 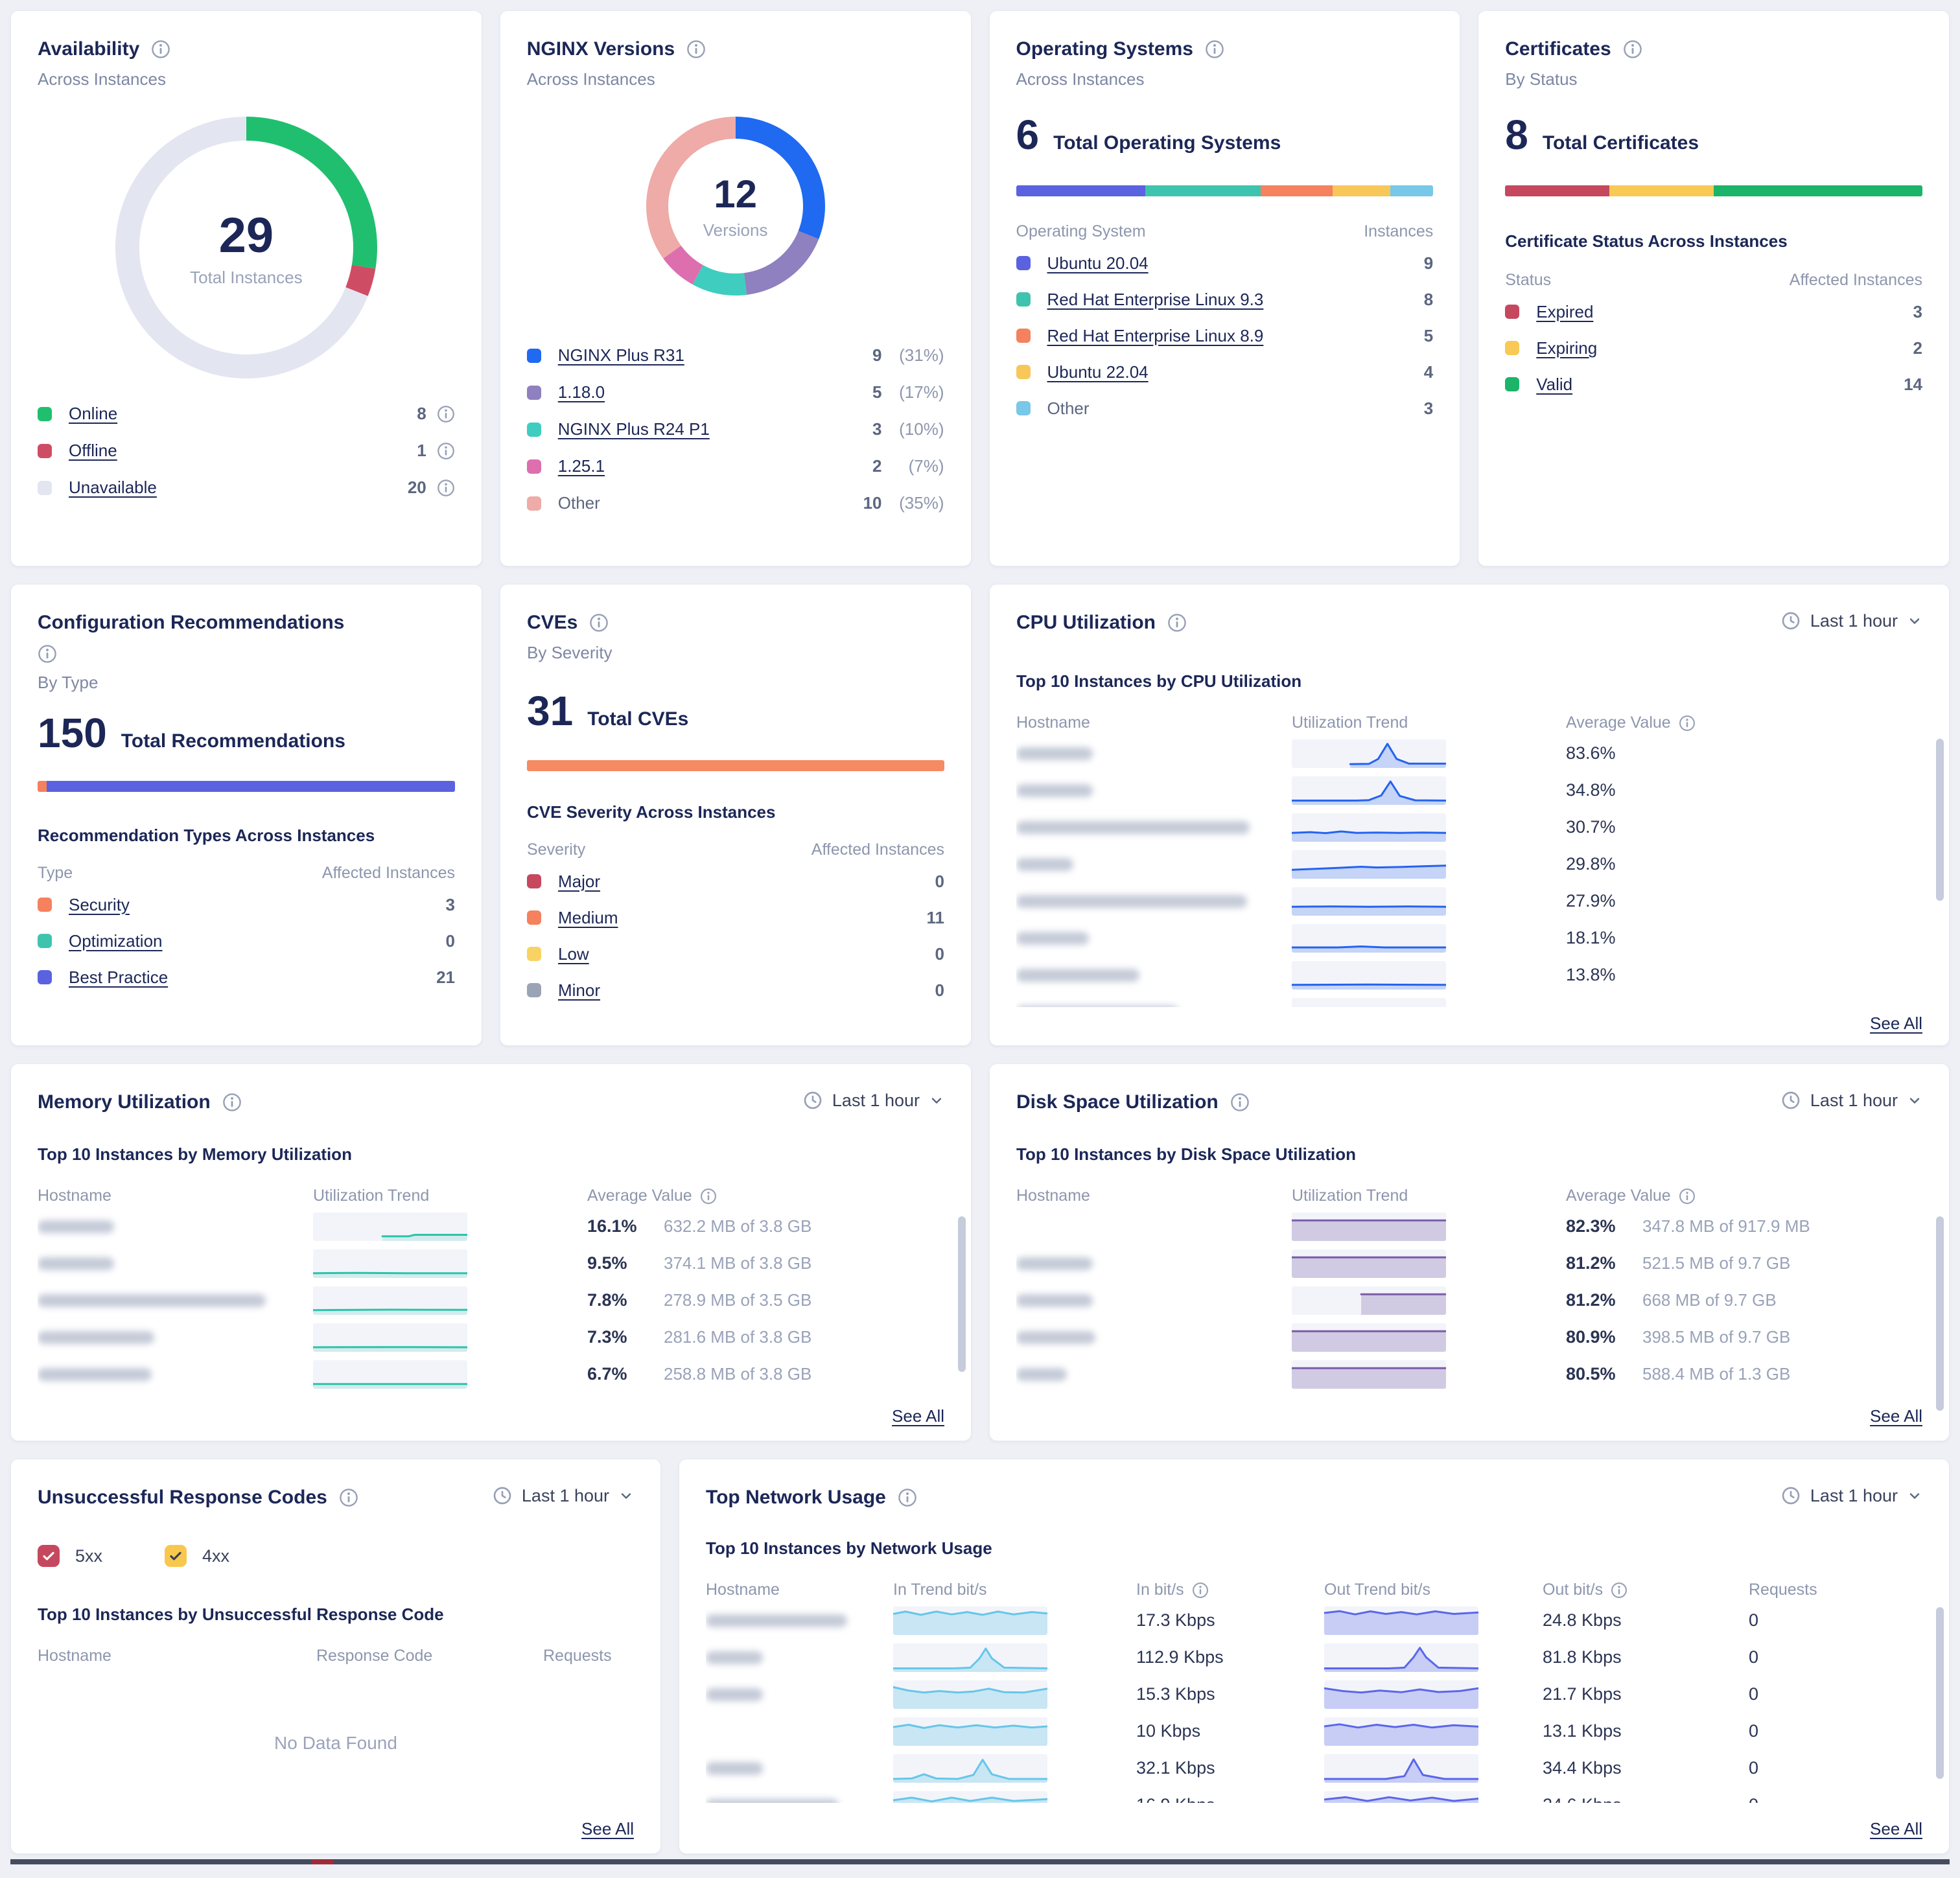 I want to click on table-row: 7.8% 278.9 MB of 3.5 GB, so click(x=491, y=1300).